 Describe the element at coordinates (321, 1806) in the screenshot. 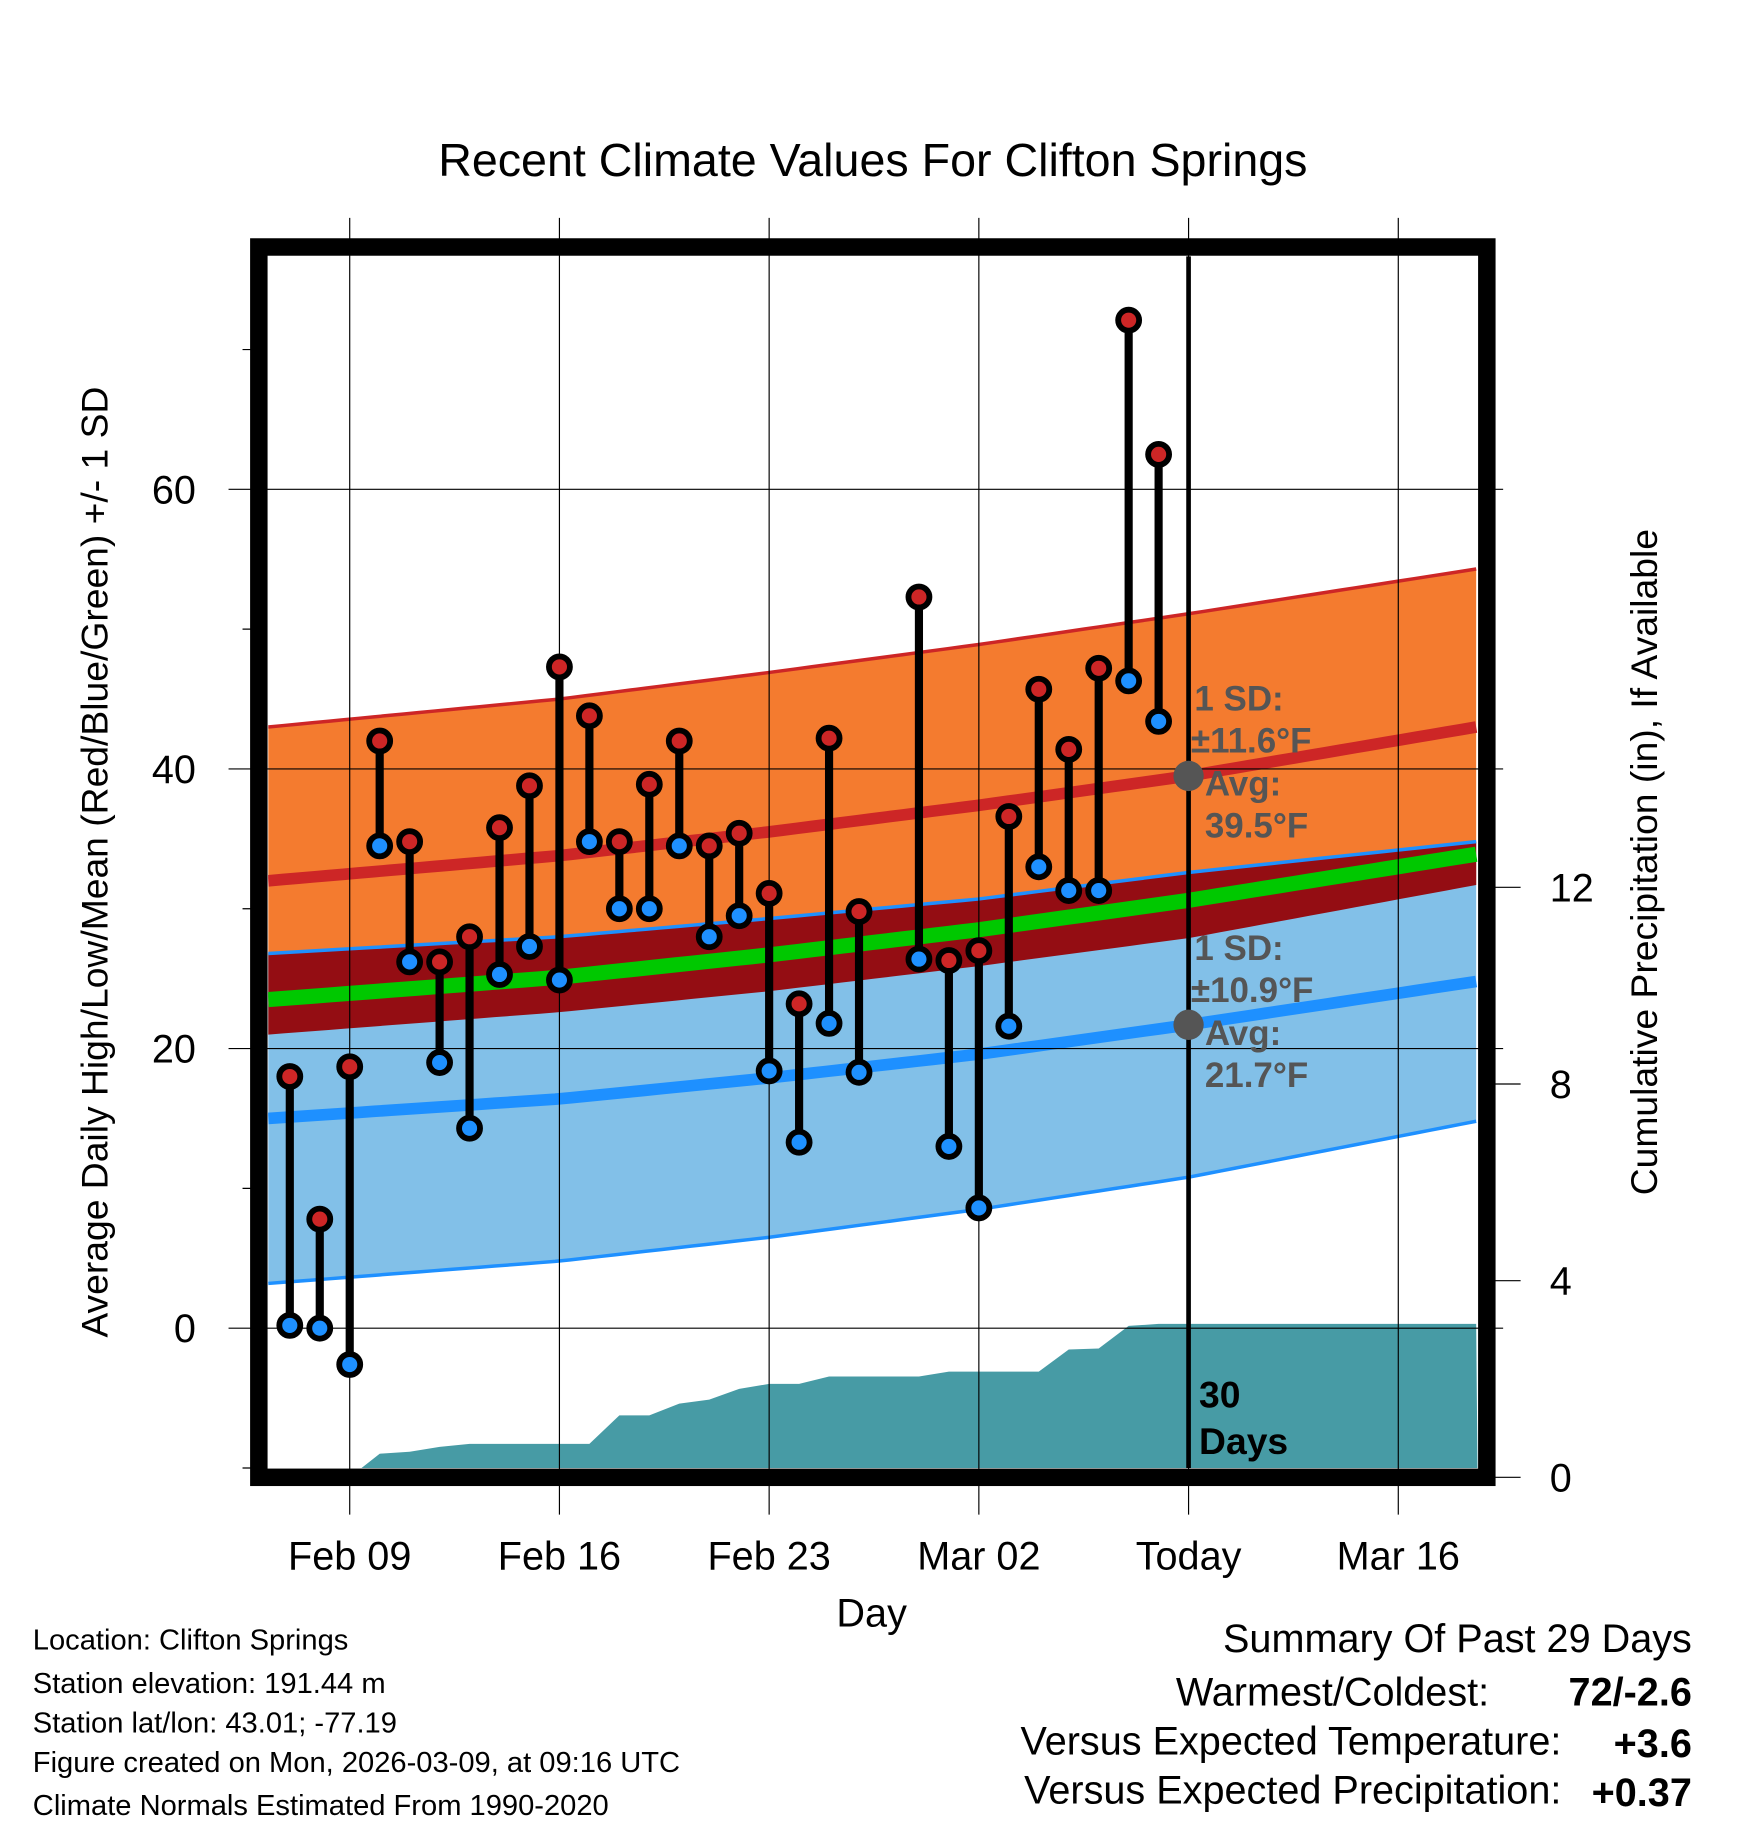

I see `footer-normals: Climate Normals Estimated From 1990-2020` at that location.